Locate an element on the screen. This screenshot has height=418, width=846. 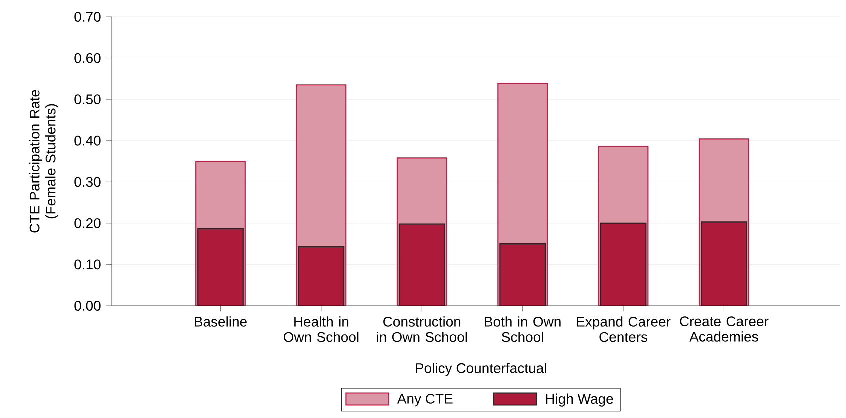
x-tick-label: Baseline is located at coordinates (221, 321).